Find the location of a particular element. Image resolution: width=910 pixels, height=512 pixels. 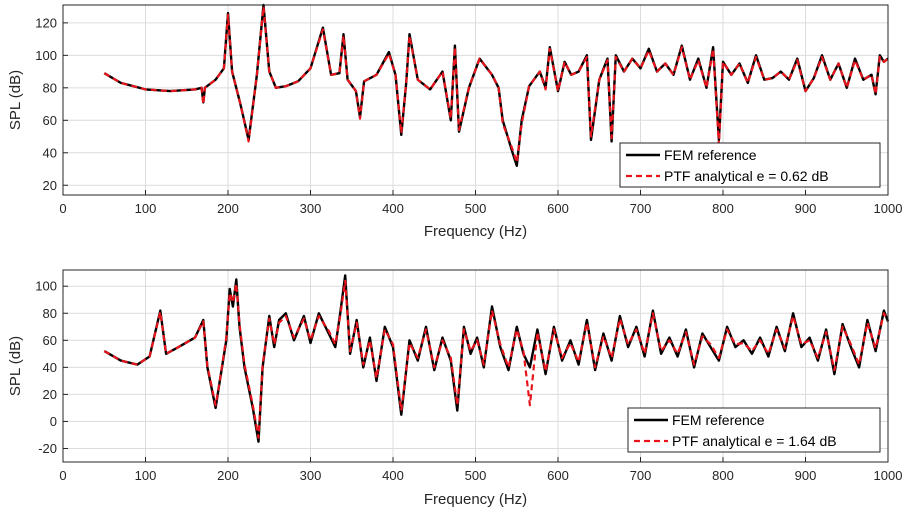

y-tick-label: -20 is located at coordinates (47, 448).